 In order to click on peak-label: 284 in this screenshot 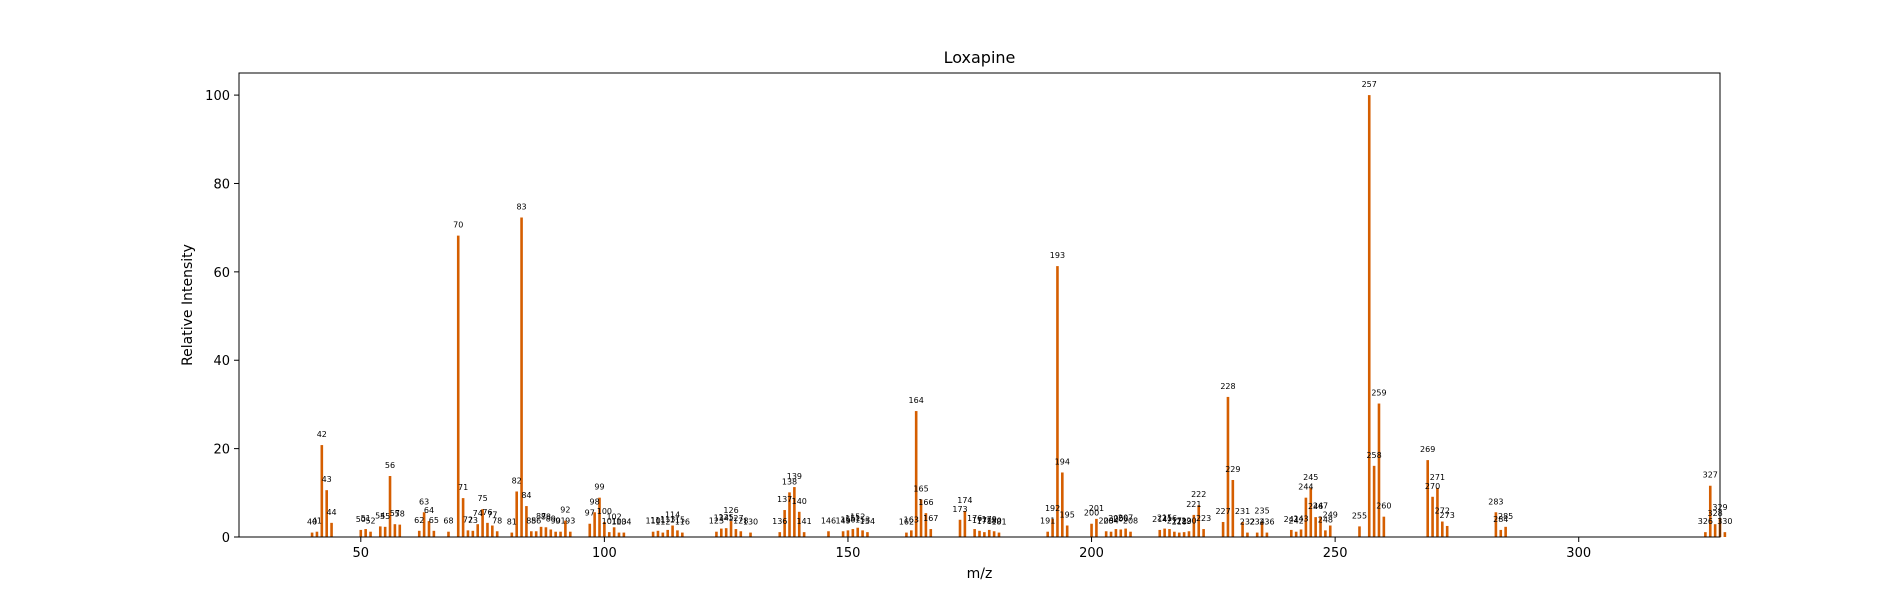, I will do `click(1500, 519)`.